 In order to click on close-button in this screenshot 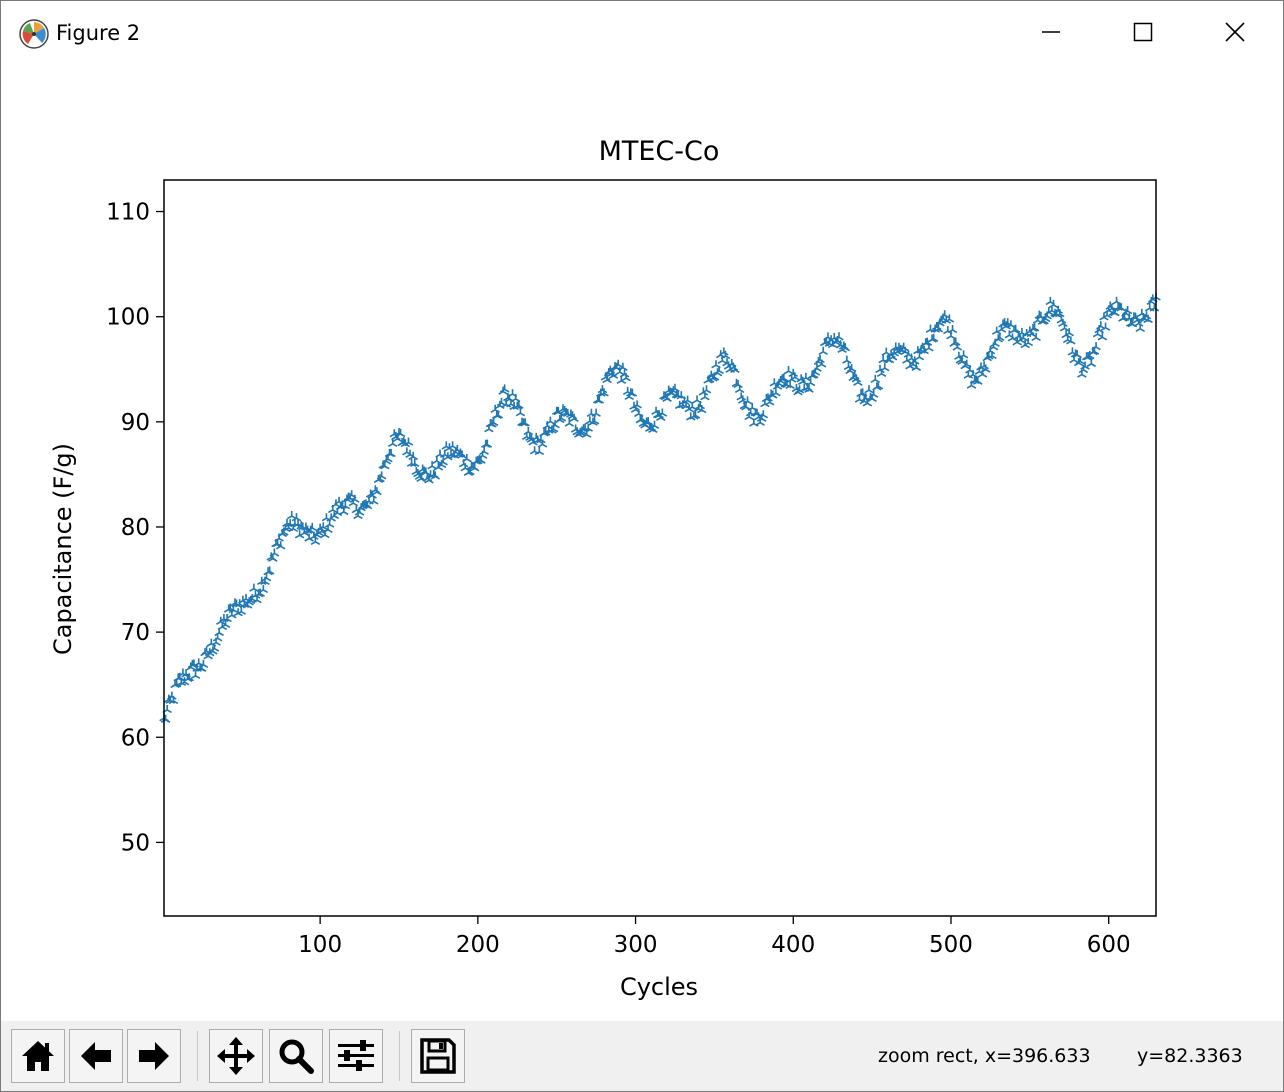, I will do `click(1235, 32)`.